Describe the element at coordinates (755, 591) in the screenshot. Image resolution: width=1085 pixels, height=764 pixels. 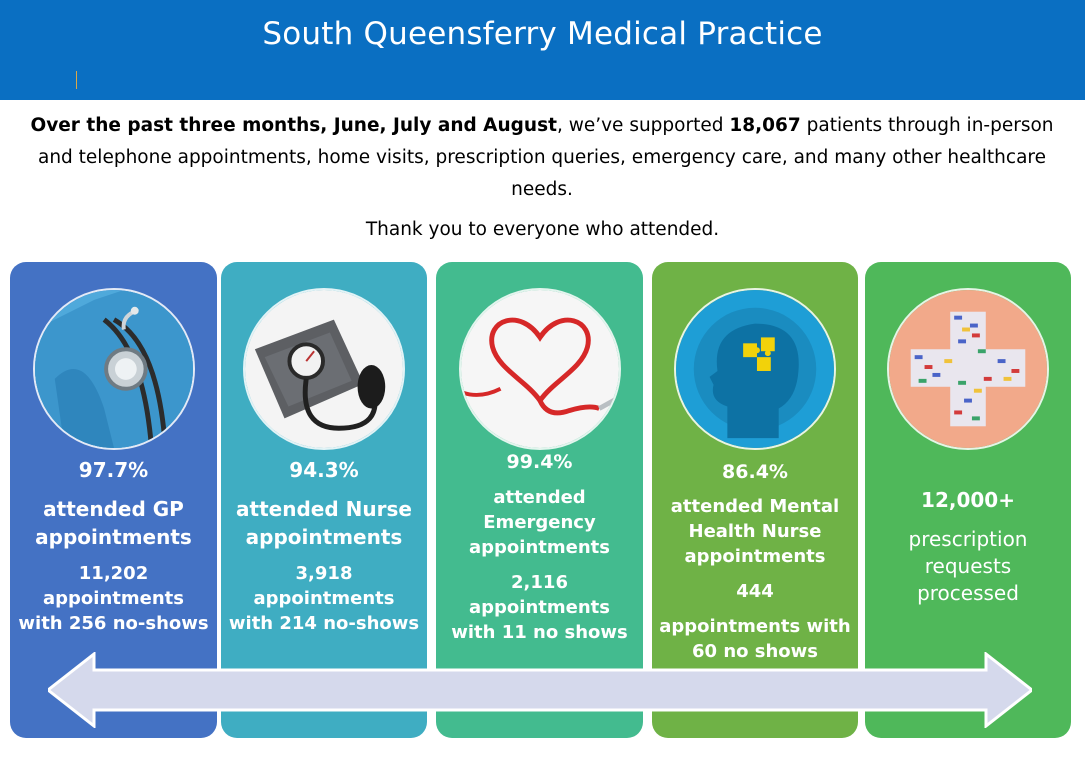
I see `mental-health-count: 444` at that location.